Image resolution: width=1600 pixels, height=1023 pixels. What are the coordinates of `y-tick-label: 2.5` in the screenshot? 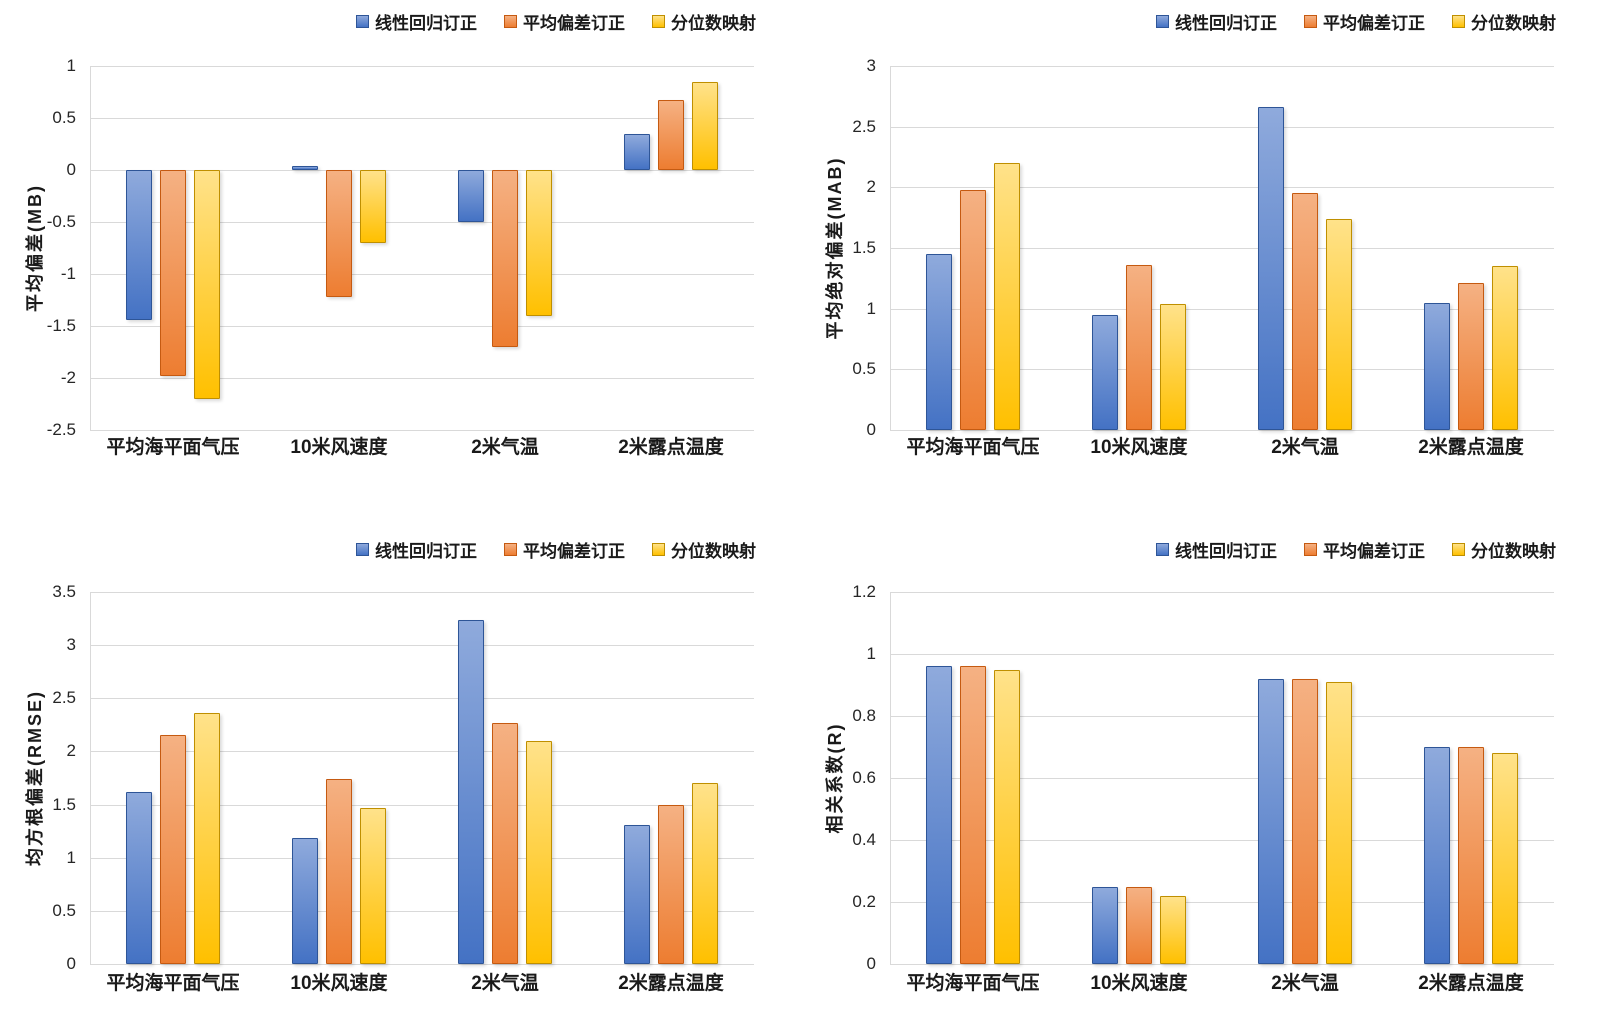 It's located at (864, 126).